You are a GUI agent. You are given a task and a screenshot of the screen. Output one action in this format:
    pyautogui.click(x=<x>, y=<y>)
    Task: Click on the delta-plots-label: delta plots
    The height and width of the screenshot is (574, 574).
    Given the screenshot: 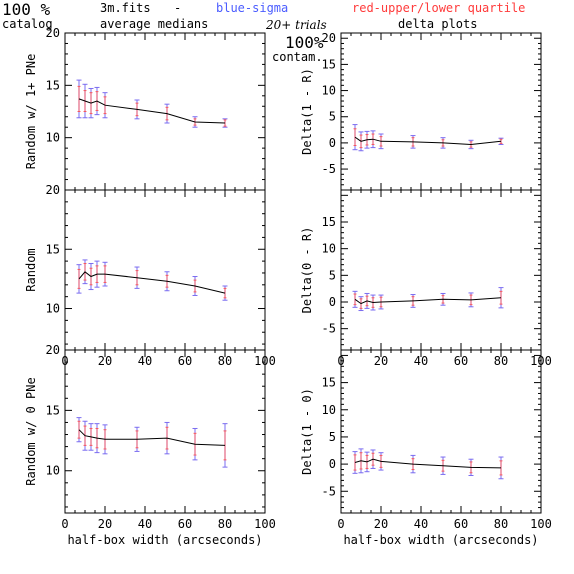 What is the action you would take?
    pyautogui.click(x=438, y=24)
    